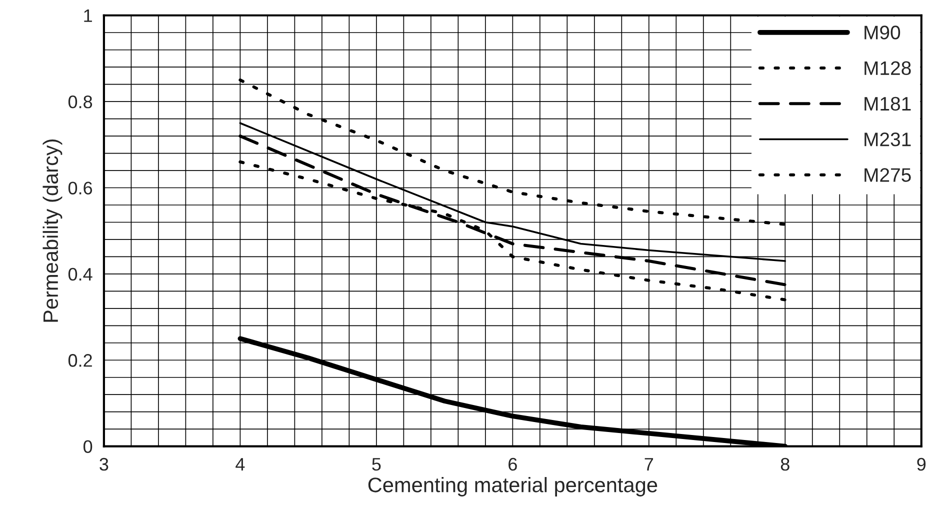 The height and width of the screenshot is (513, 945). Describe the element at coordinates (52, 231) in the screenshot. I see `y-axis-title: Permeability (darcy)` at that location.